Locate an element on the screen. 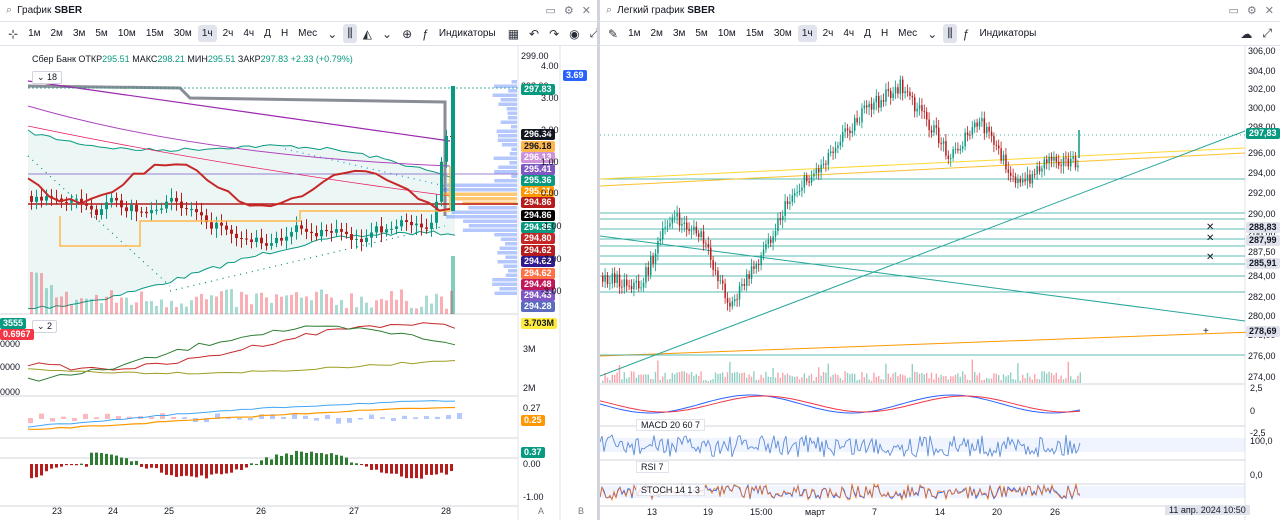  indicator-counter: ⌄ 18 is located at coordinates (47, 77).